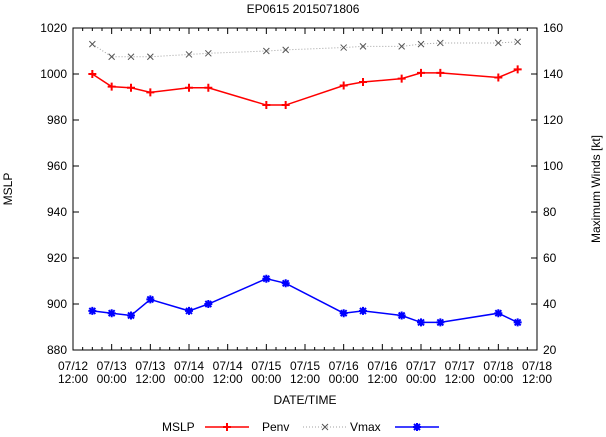  Describe the element at coordinates (57, 120) in the screenshot. I see `y-tick-label: 980` at that location.